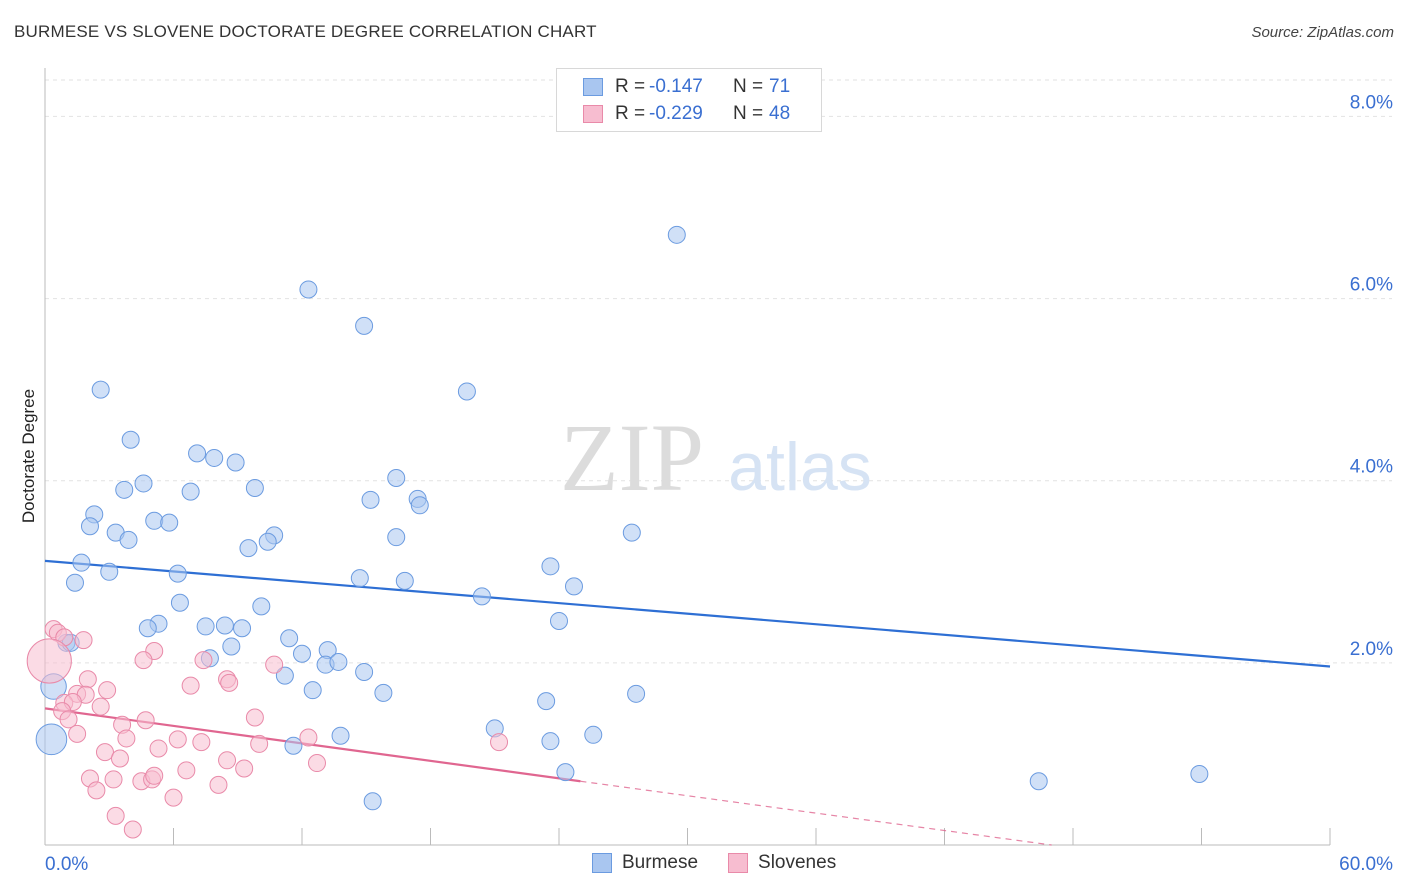 The width and height of the screenshot is (1406, 892). Describe the element at coordinates (632, 457) in the screenshot. I see `watermark-zip: ZIP` at that location.